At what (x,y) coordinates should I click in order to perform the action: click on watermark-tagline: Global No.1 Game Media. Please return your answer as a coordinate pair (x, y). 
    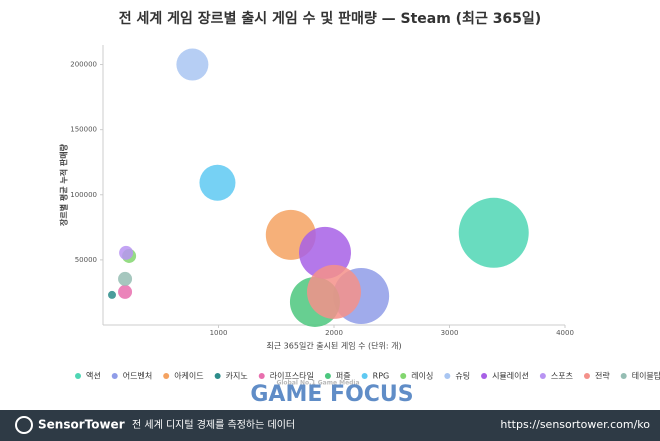
    Looking at the image, I should click on (317, 383).